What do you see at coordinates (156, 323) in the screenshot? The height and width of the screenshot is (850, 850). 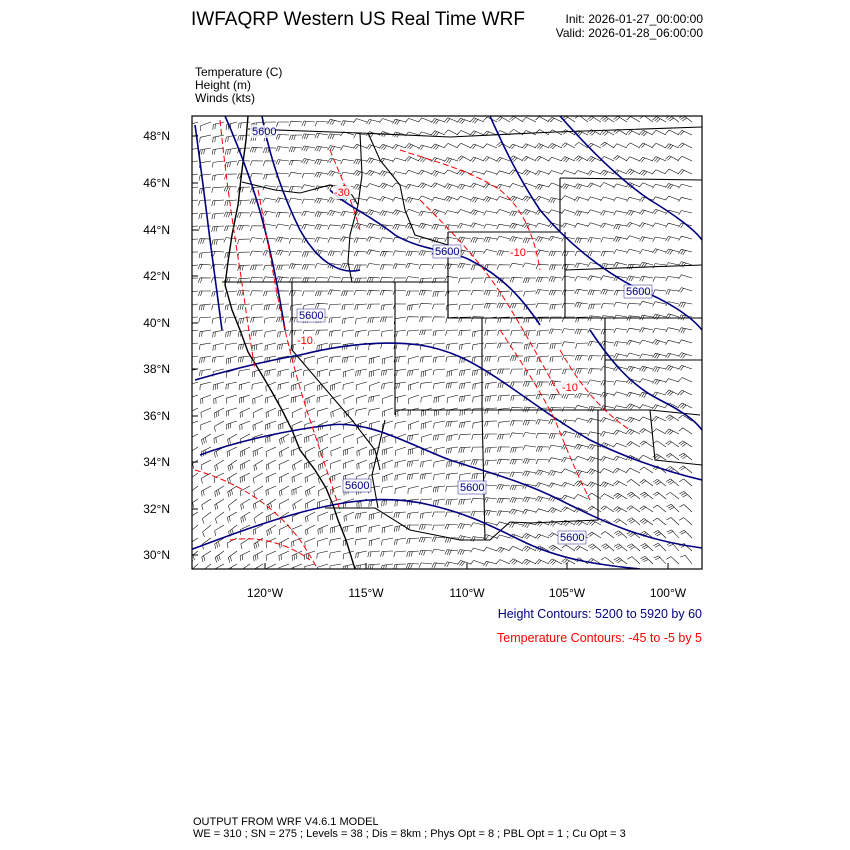 I see `lat-label: 40°N` at bounding box center [156, 323].